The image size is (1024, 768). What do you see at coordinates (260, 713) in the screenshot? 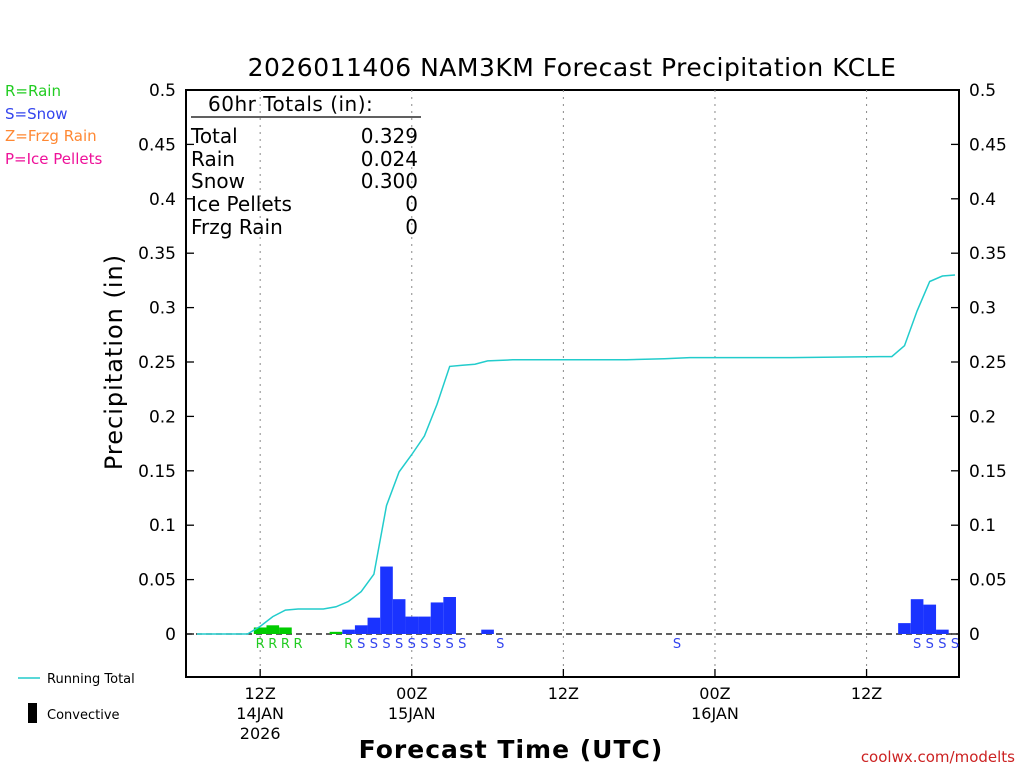
I see `x-tick-label: 14JAN` at bounding box center [260, 713].